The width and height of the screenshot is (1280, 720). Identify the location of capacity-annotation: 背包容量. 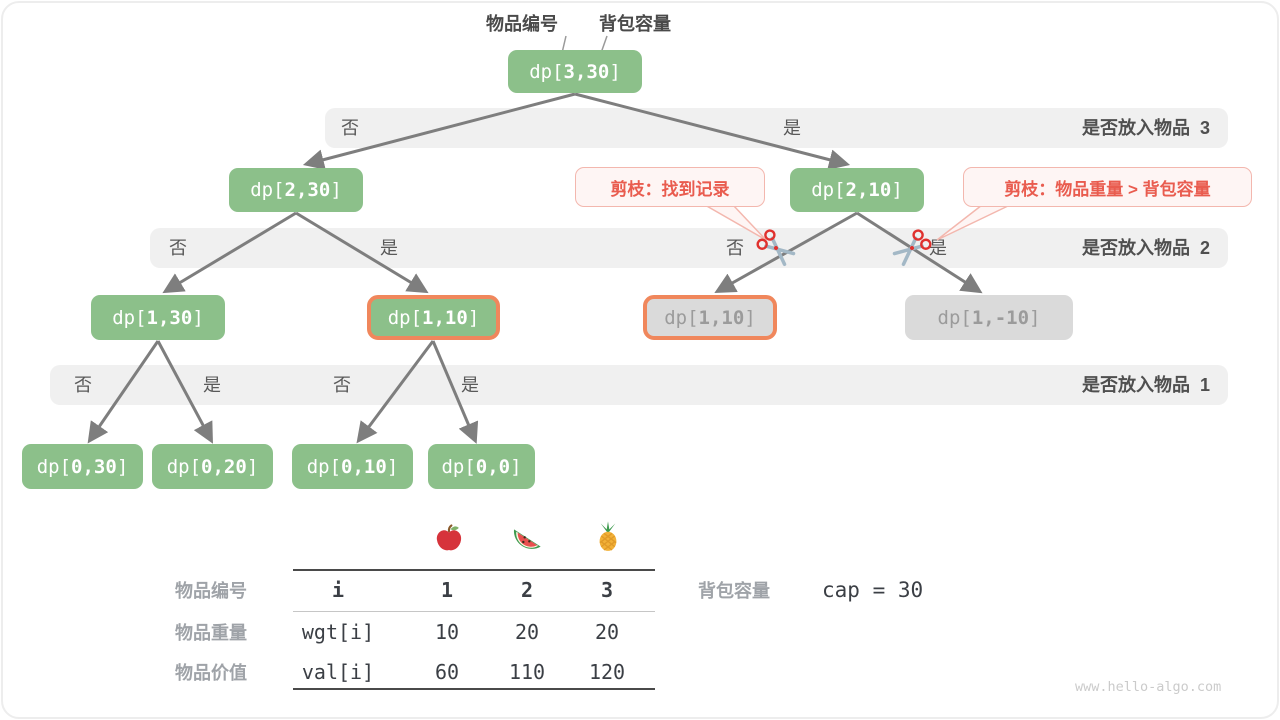
(635, 24).